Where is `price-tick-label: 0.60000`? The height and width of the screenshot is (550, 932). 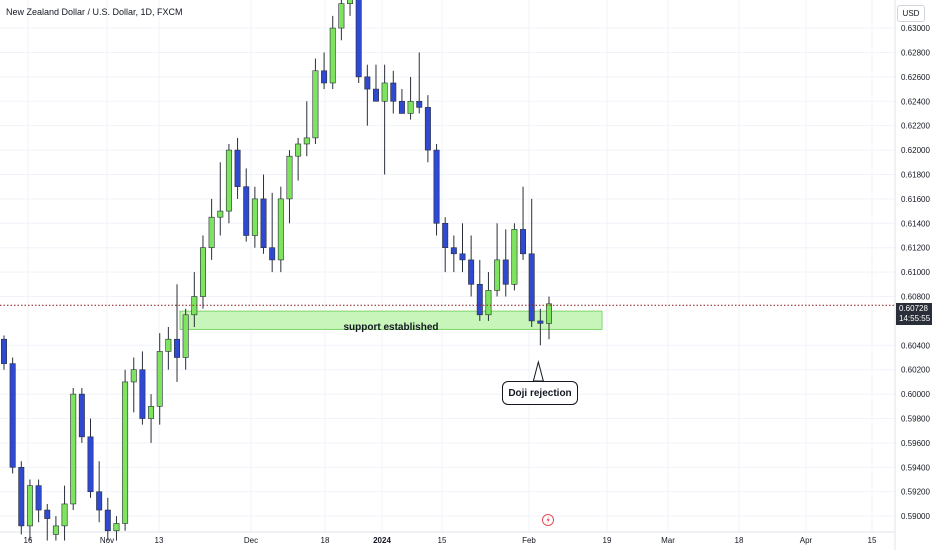
price-tick-label: 0.60000 is located at coordinates (915, 394).